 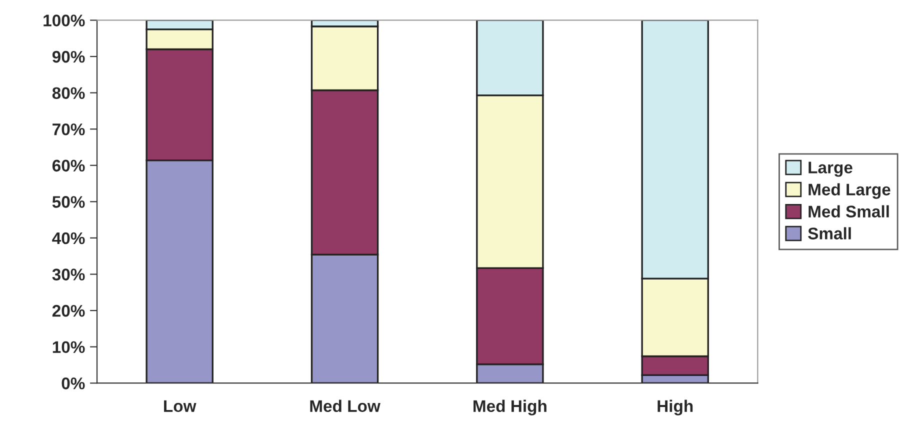 I want to click on y-tick-label: 0%, so click(x=73, y=384).